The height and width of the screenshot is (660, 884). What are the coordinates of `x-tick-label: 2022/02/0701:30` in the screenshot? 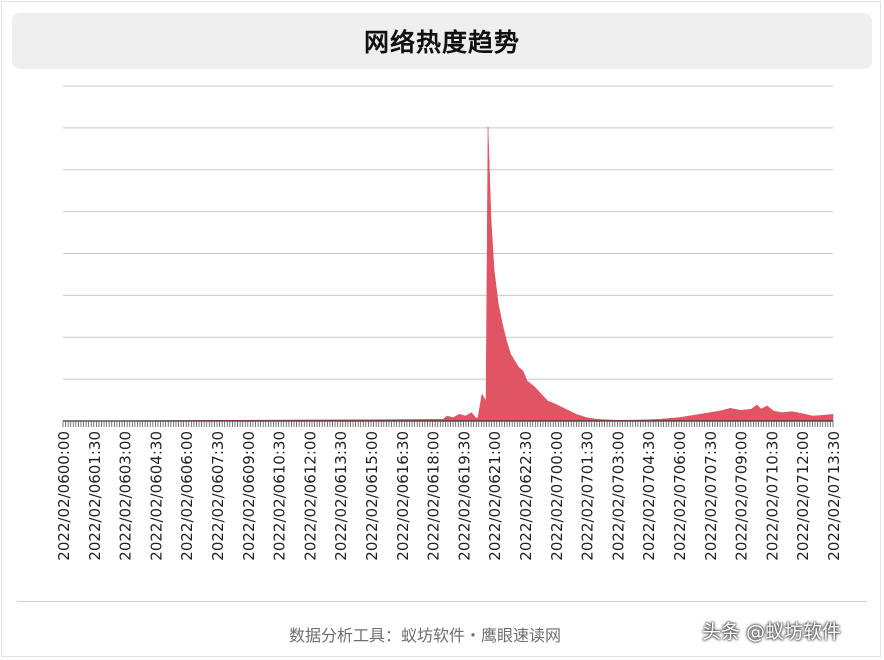 It's located at (588, 496).